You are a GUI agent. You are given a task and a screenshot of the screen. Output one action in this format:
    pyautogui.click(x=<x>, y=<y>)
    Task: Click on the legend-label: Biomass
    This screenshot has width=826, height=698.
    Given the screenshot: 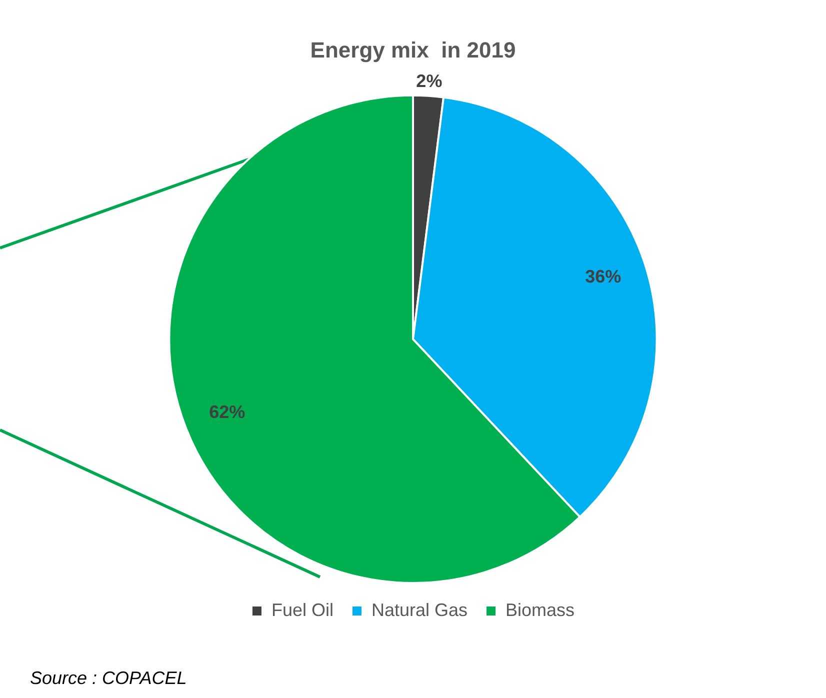 What is the action you would take?
    pyautogui.click(x=540, y=610)
    